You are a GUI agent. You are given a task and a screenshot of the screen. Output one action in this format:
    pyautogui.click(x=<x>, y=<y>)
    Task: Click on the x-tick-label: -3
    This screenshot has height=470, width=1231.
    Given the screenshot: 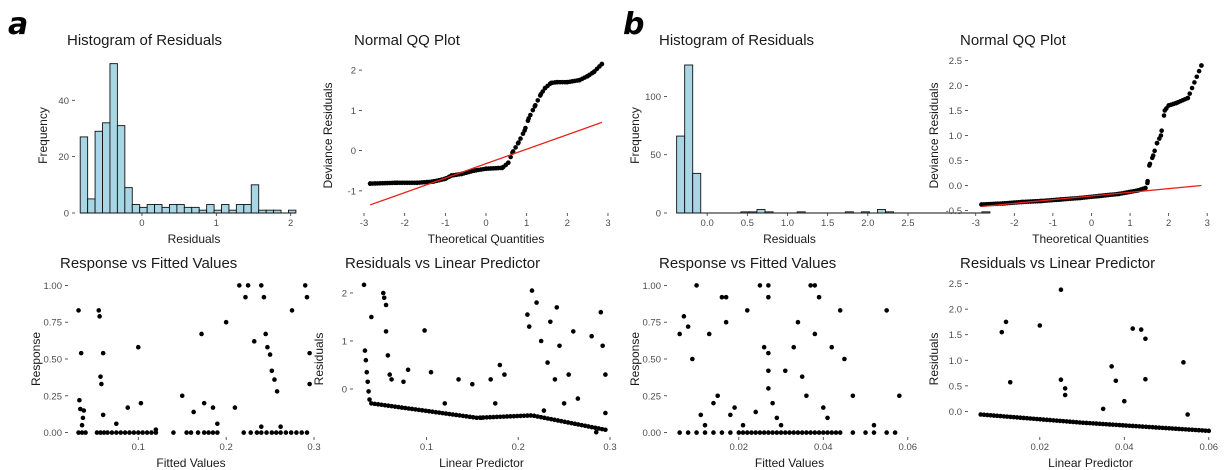 What is the action you would take?
    pyautogui.click(x=364, y=223)
    